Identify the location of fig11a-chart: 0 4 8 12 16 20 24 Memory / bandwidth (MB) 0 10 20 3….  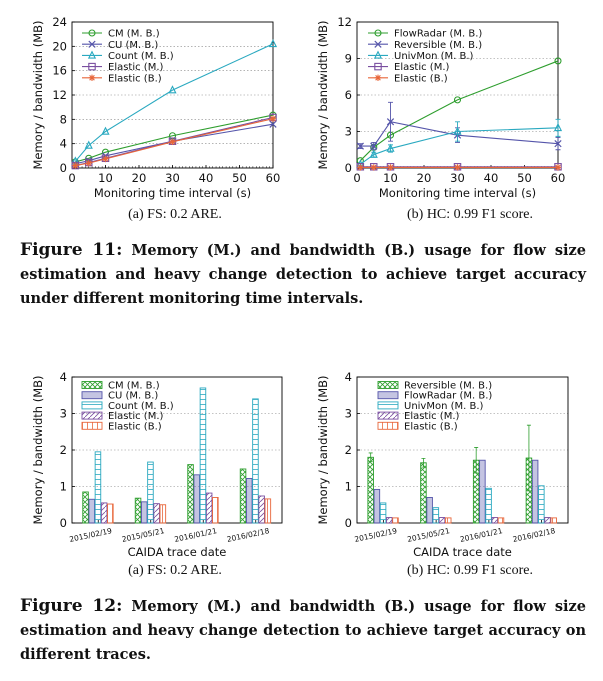
(155, 107).